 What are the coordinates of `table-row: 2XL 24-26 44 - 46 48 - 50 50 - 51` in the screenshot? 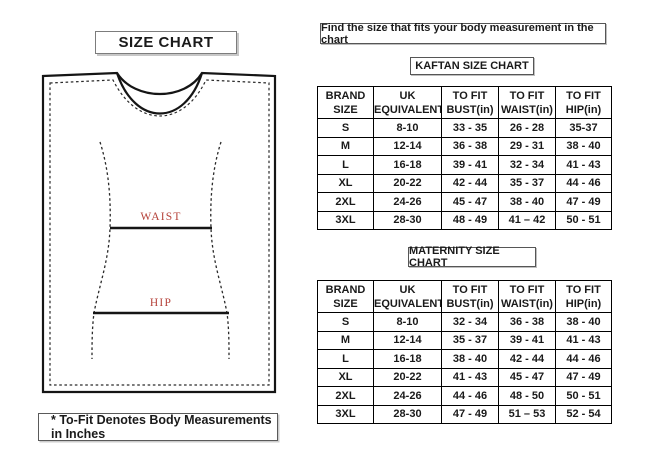 It's located at (464, 396).